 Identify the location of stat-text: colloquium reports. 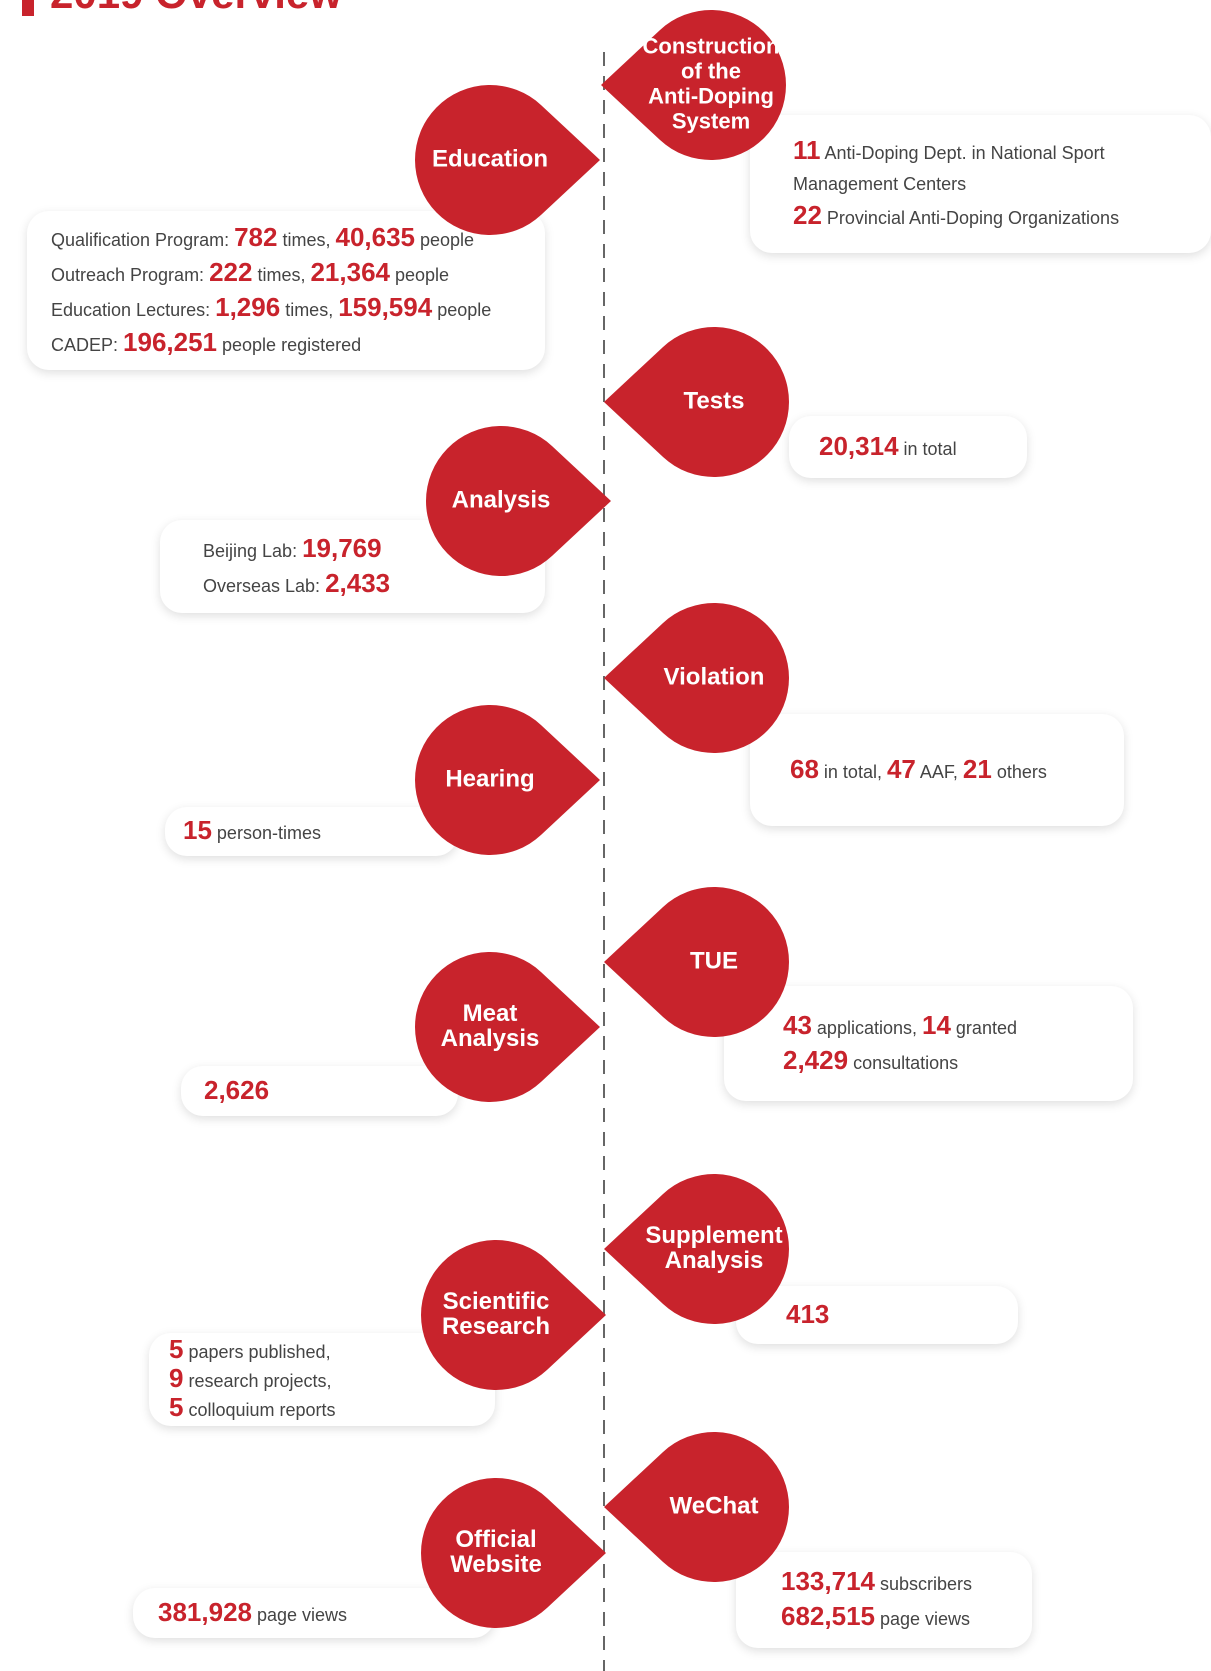
(259, 1410).